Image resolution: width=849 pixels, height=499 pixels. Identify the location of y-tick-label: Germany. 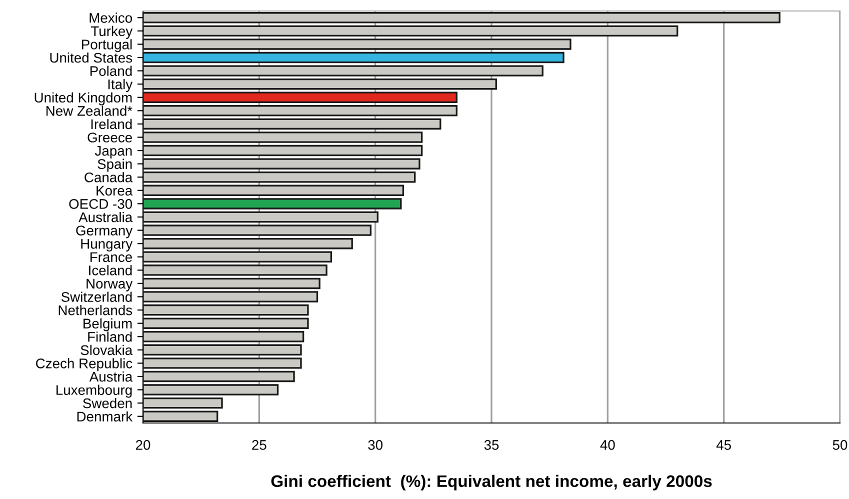
(104, 232).